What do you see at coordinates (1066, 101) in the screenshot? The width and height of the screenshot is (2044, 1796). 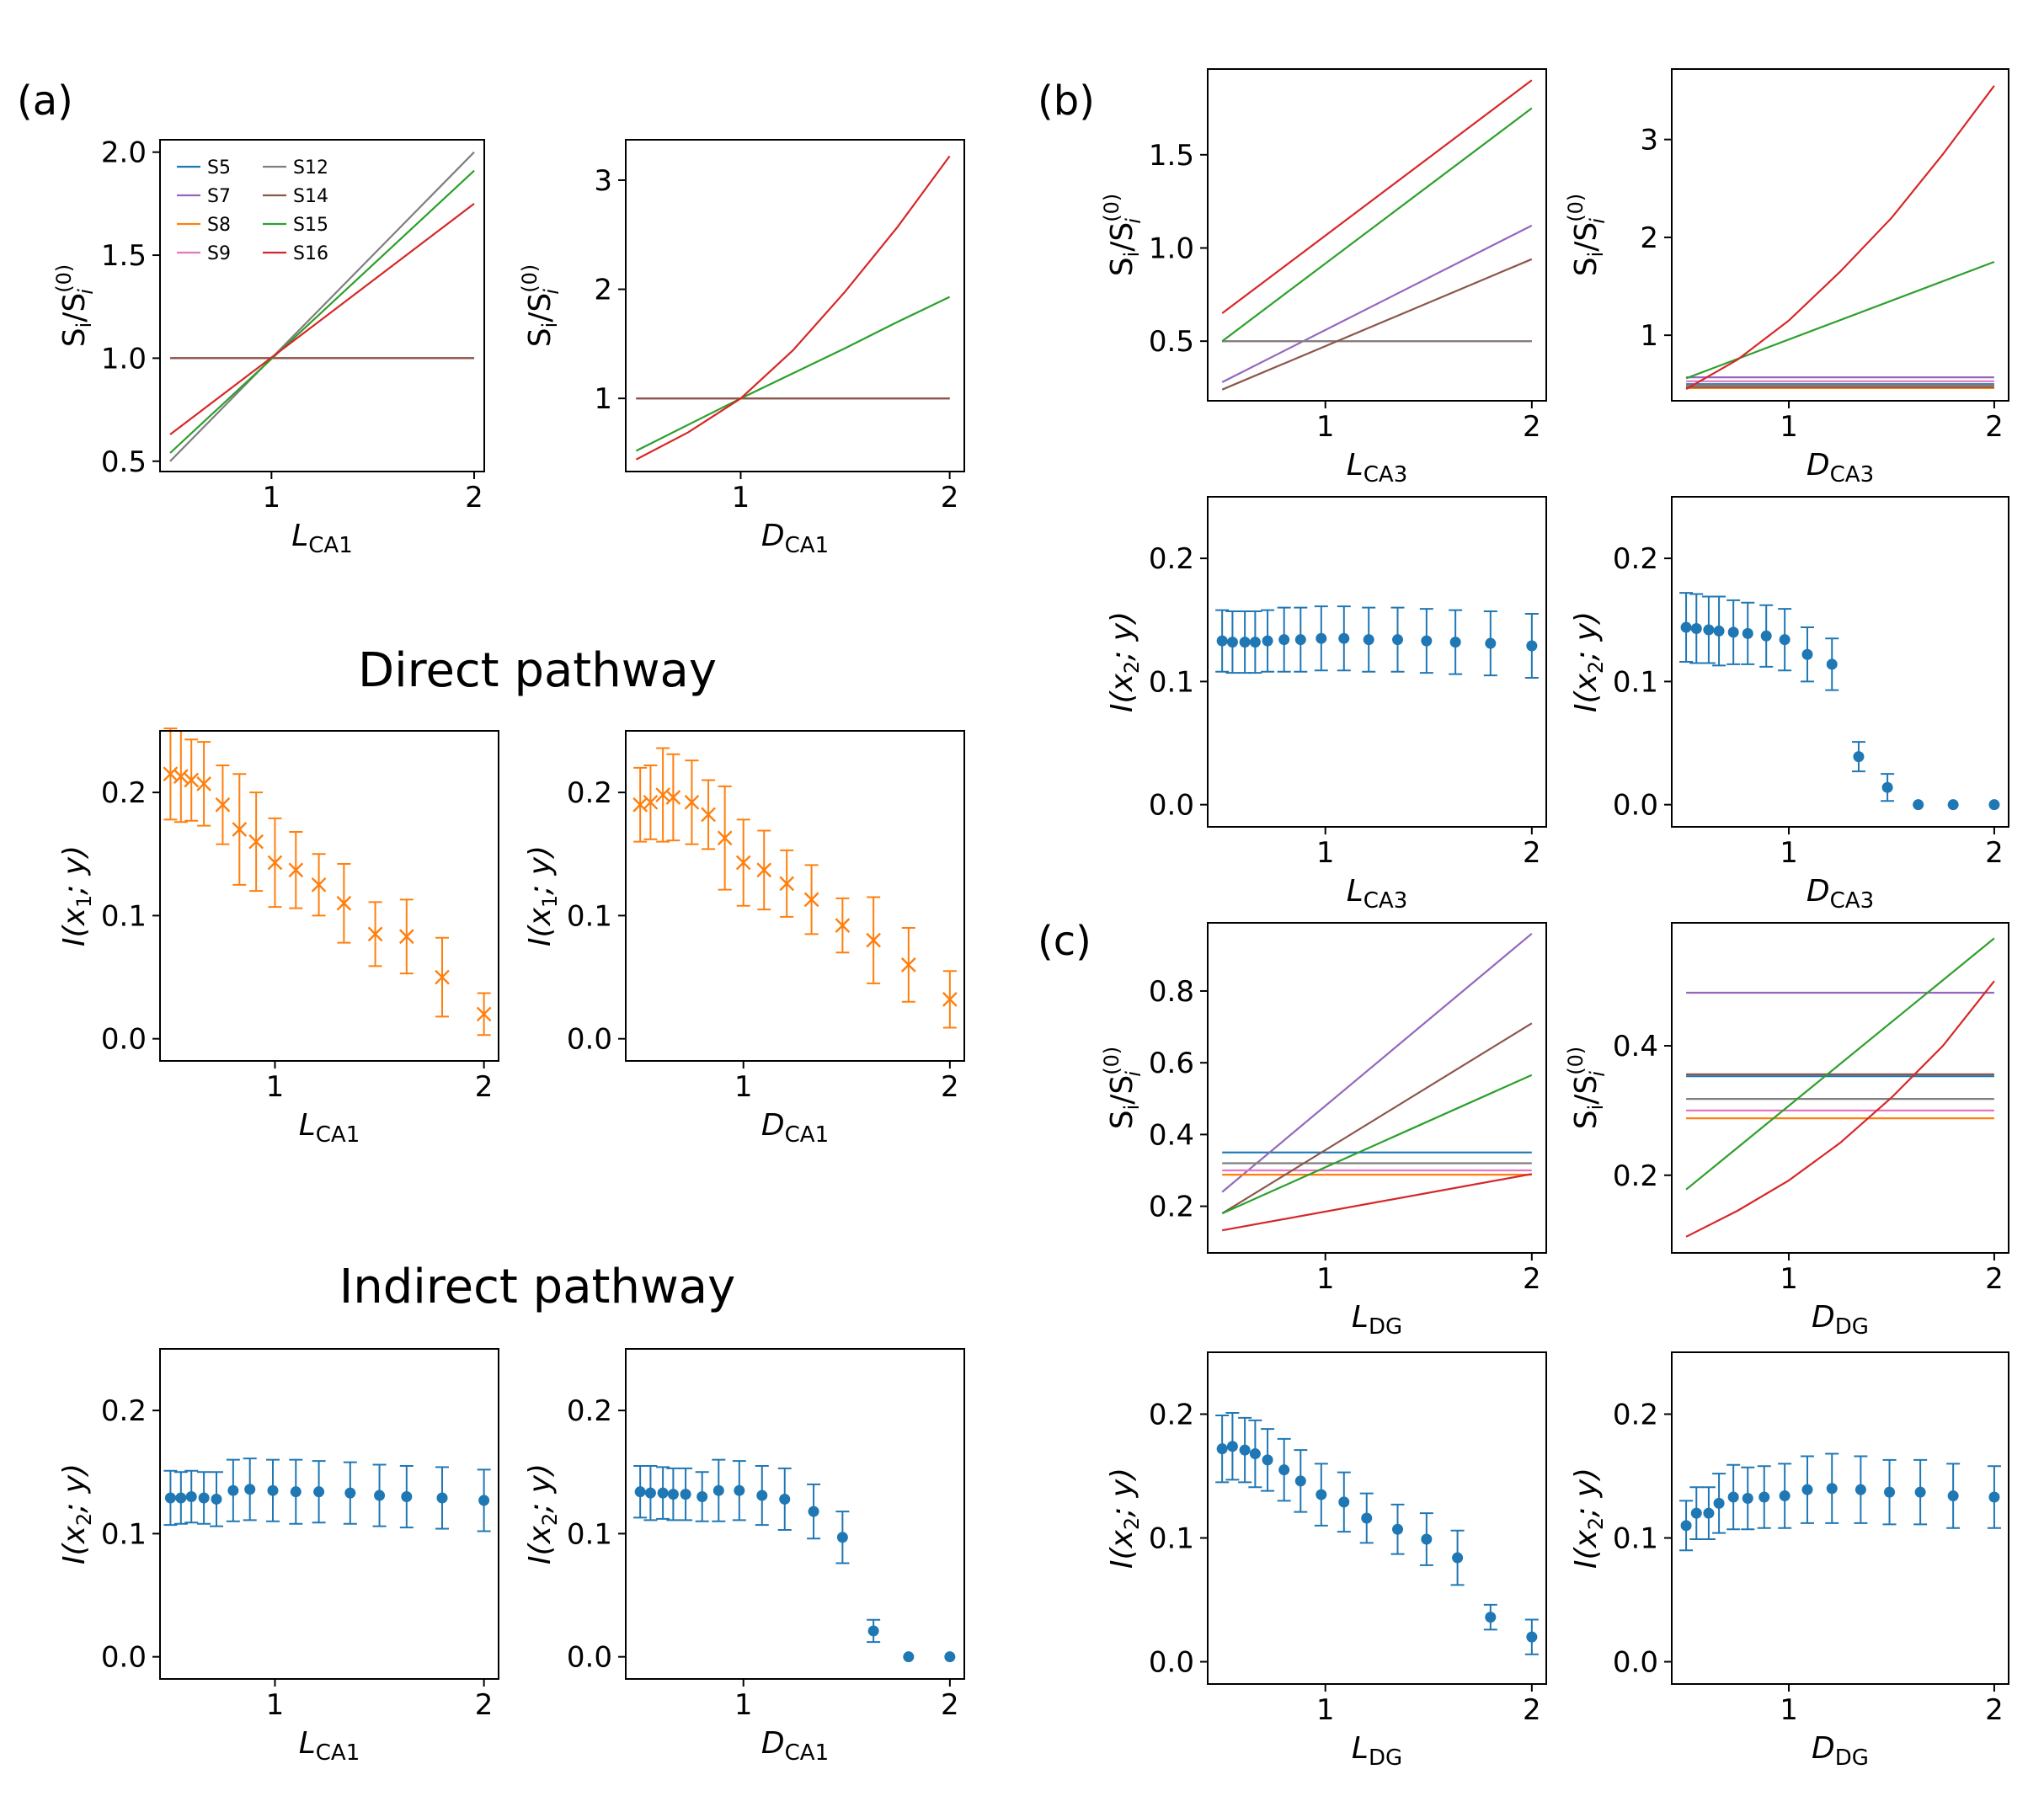 I see `panel-label-b: (b)` at bounding box center [1066, 101].